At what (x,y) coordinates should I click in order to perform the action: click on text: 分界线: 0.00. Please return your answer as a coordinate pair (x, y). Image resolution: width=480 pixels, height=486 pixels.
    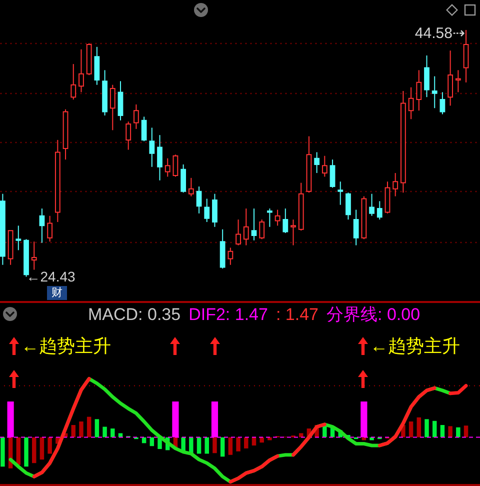
    Looking at the image, I should click on (373, 314).